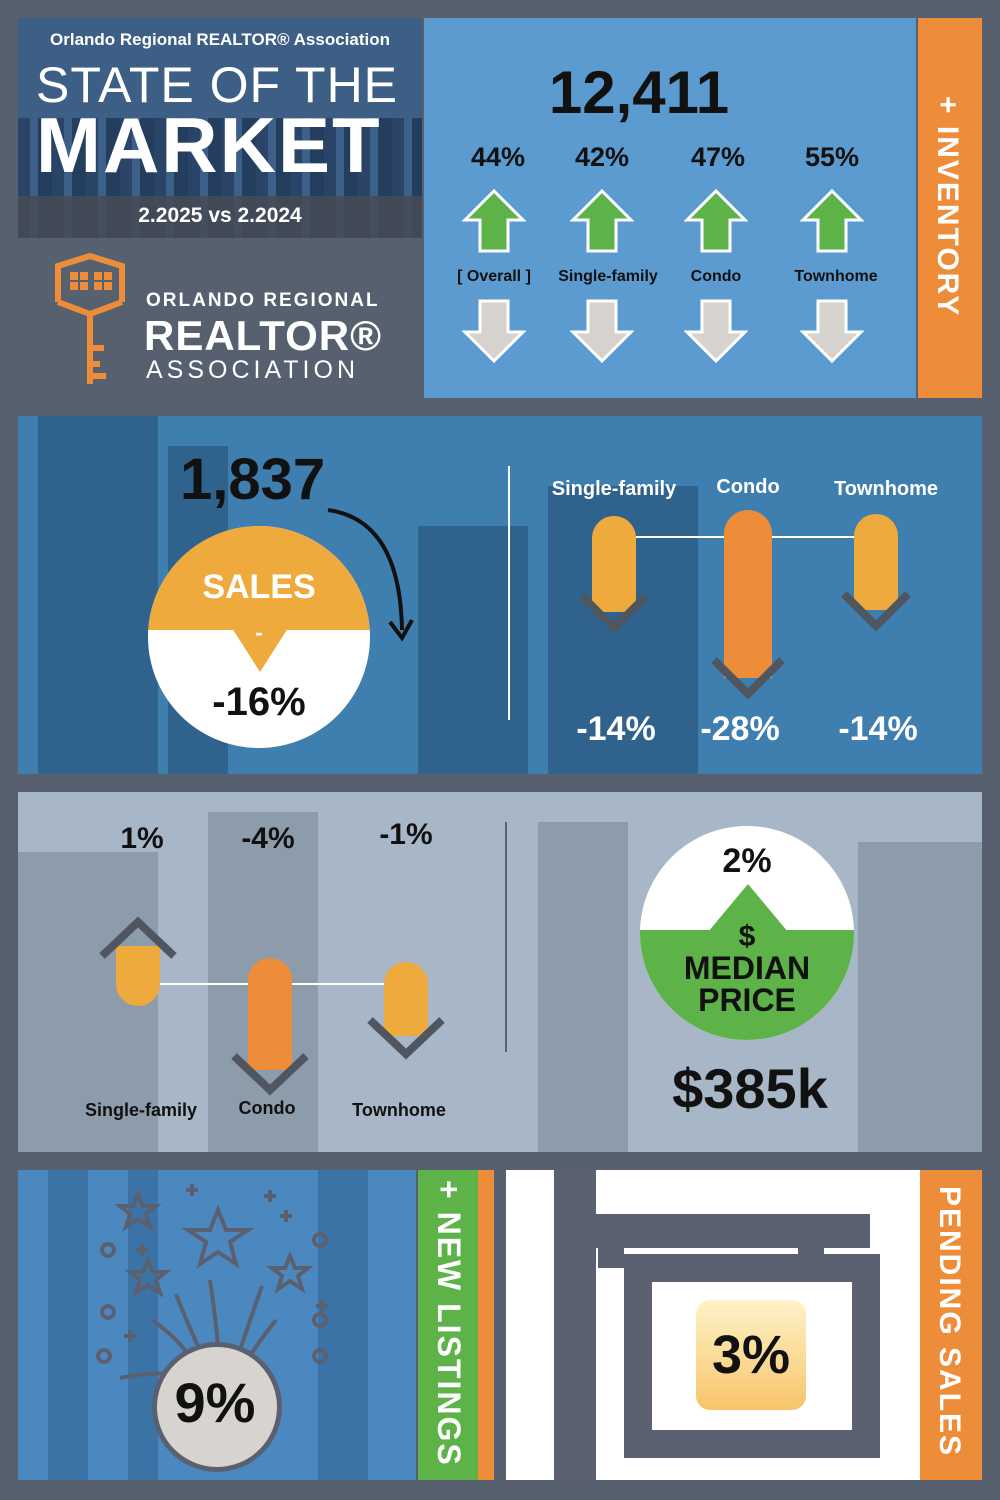  I want to click on inventory-overall-pct: 44%, so click(498, 157).